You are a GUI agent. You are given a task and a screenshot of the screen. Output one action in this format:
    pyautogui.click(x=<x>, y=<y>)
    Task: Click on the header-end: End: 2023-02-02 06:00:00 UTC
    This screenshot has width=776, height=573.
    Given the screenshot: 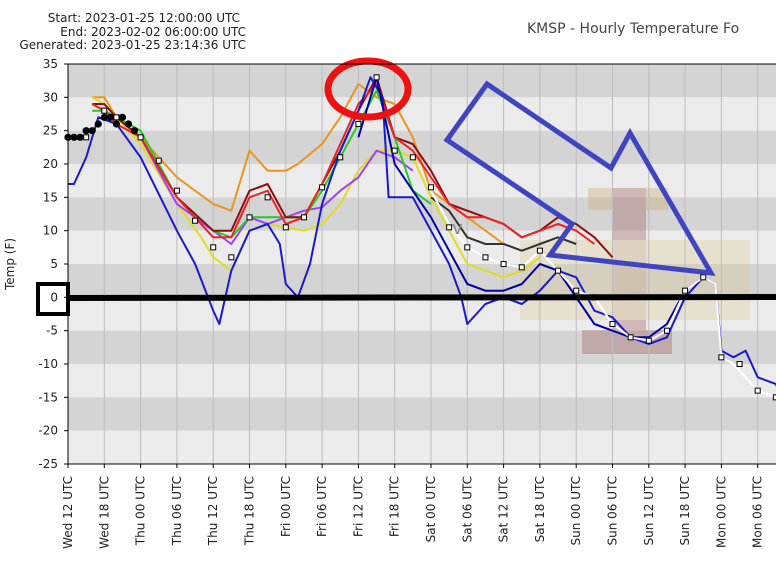 What is the action you would take?
    pyautogui.click(x=153, y=32)
    